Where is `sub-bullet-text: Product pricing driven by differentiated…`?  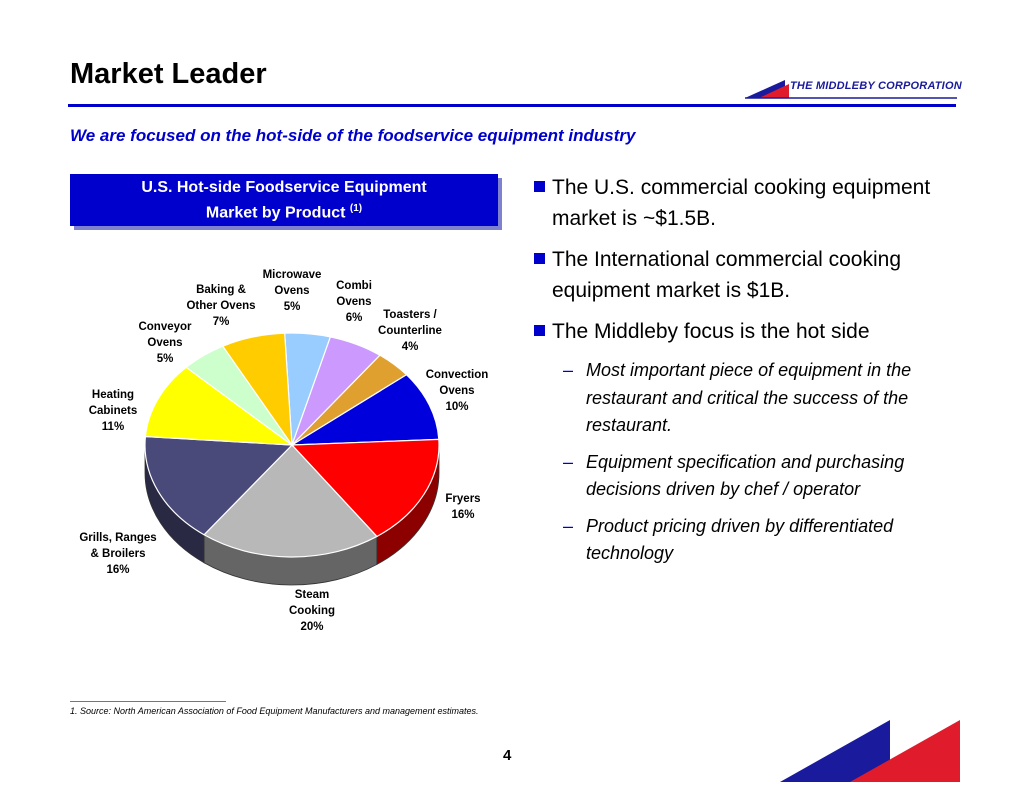 sub-bullet-text: Product pricing driven by differentiated… is located at coordinates (740, 539).